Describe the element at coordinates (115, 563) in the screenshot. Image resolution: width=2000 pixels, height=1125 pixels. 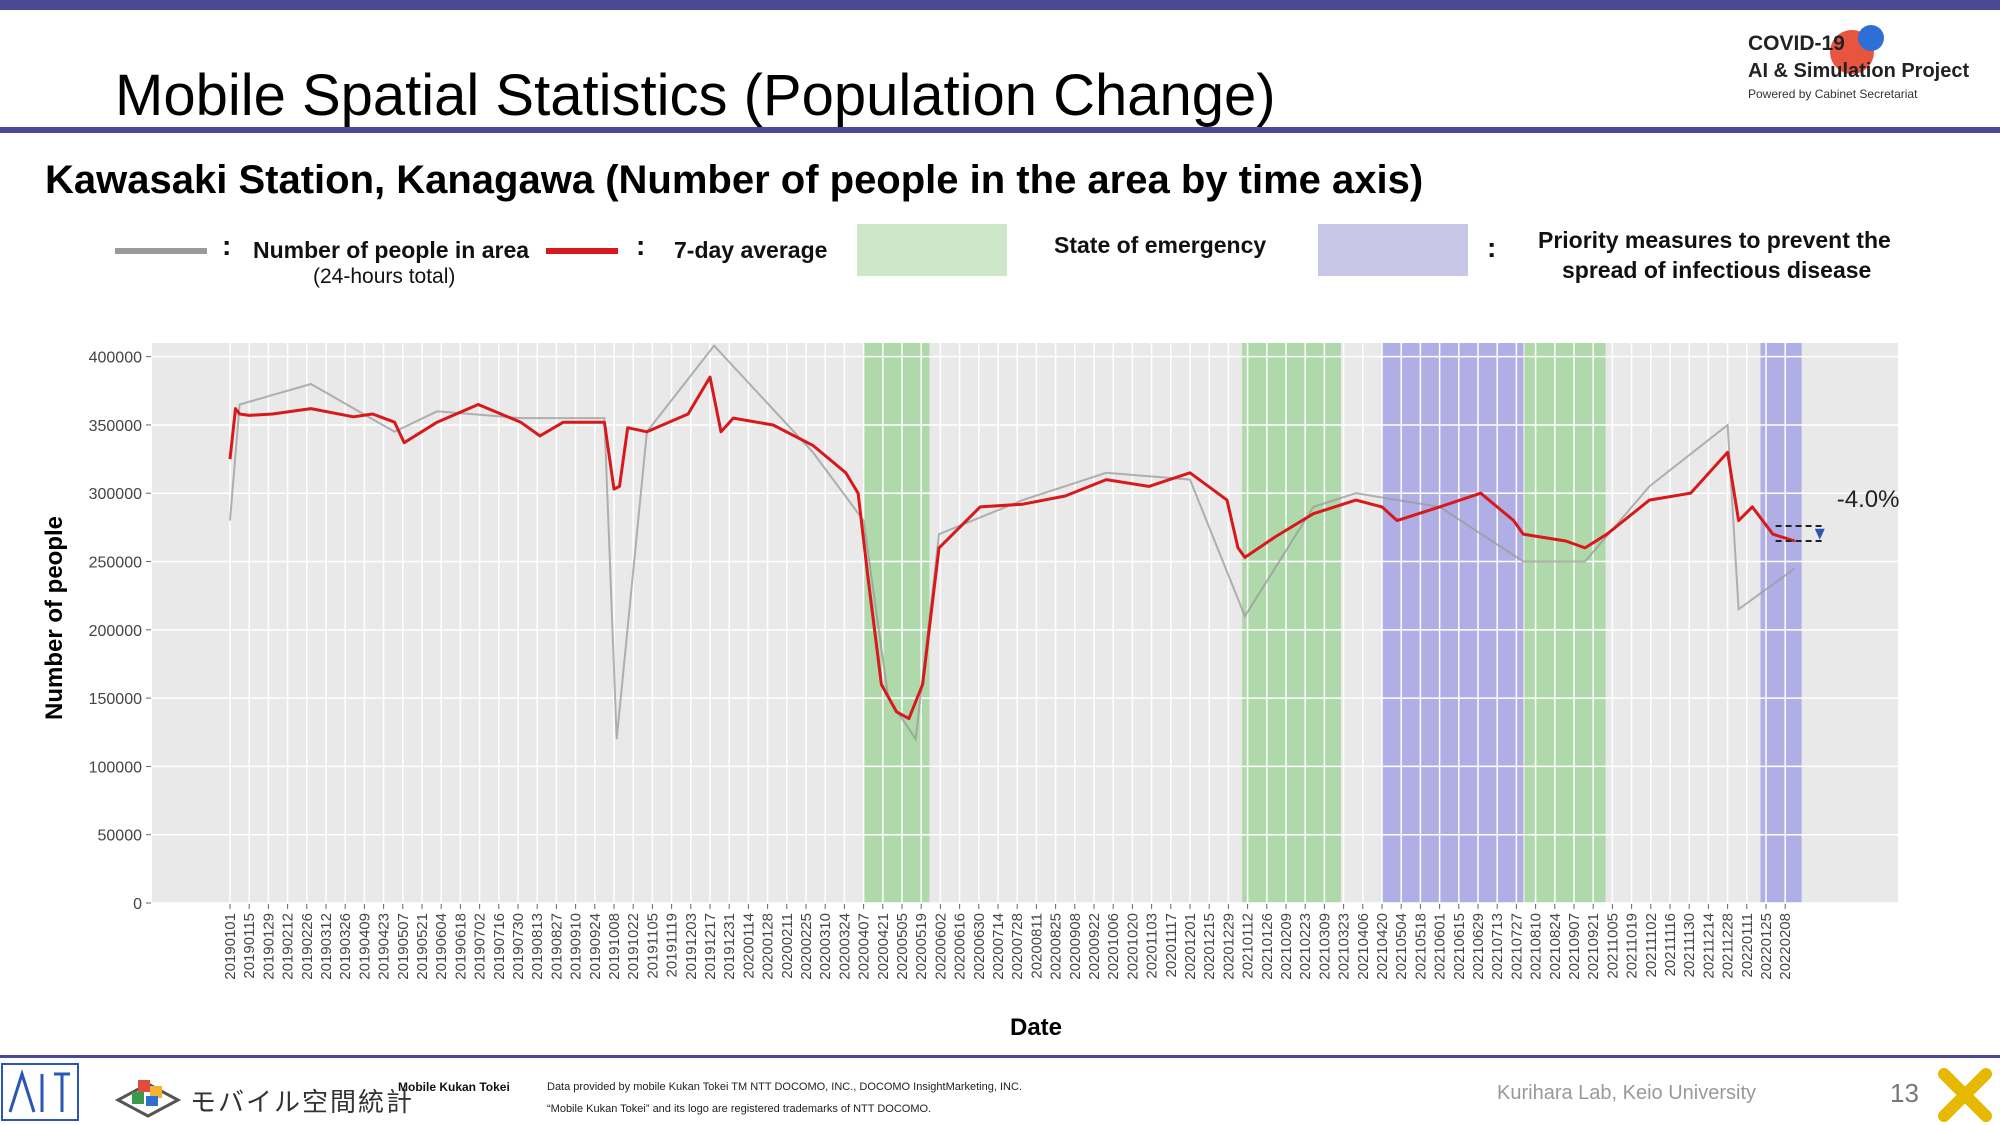
I see `y-tick-label: 250000` at that location.